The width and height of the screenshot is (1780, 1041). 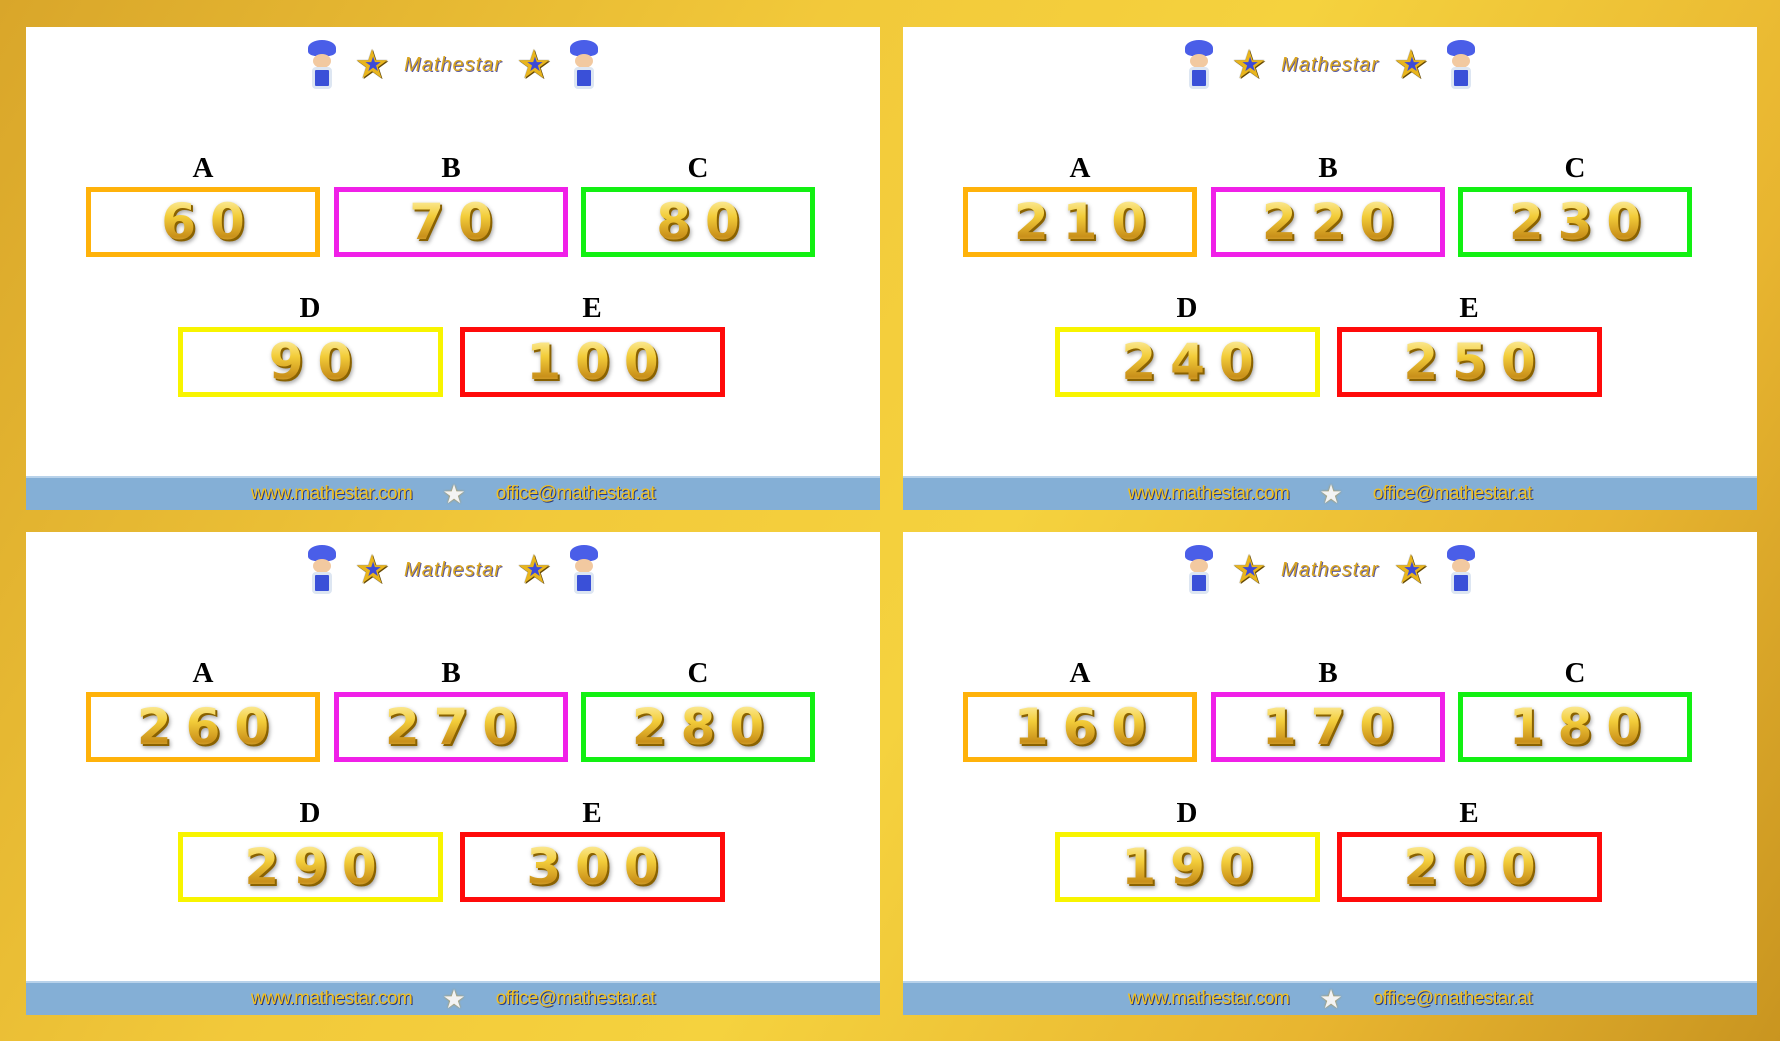 I want to click on number-value: 220, so click(x=1328, y=222).